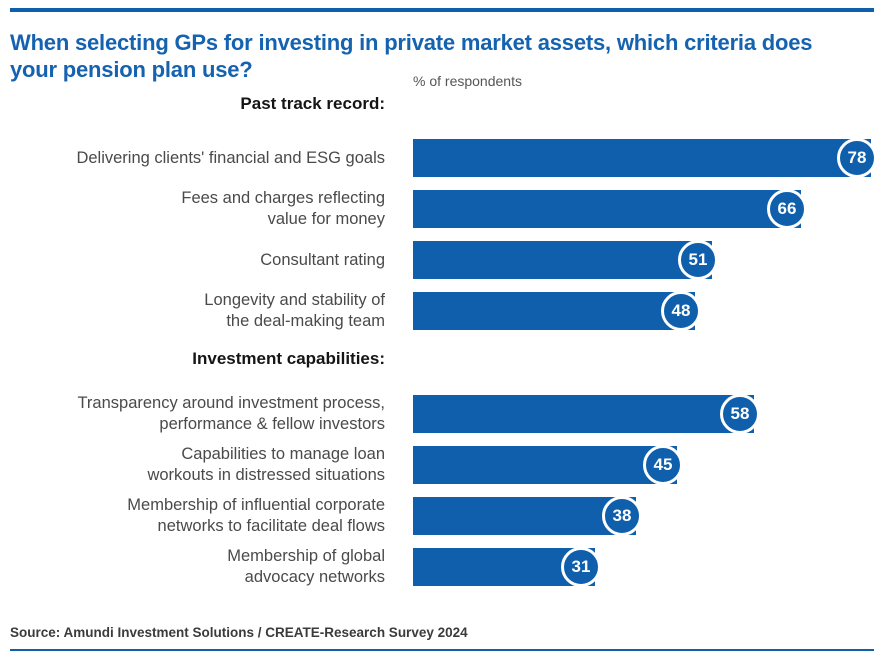 This screenshot has width=882, height=660. I want to click on value-badge: 48, so click(681, 311).